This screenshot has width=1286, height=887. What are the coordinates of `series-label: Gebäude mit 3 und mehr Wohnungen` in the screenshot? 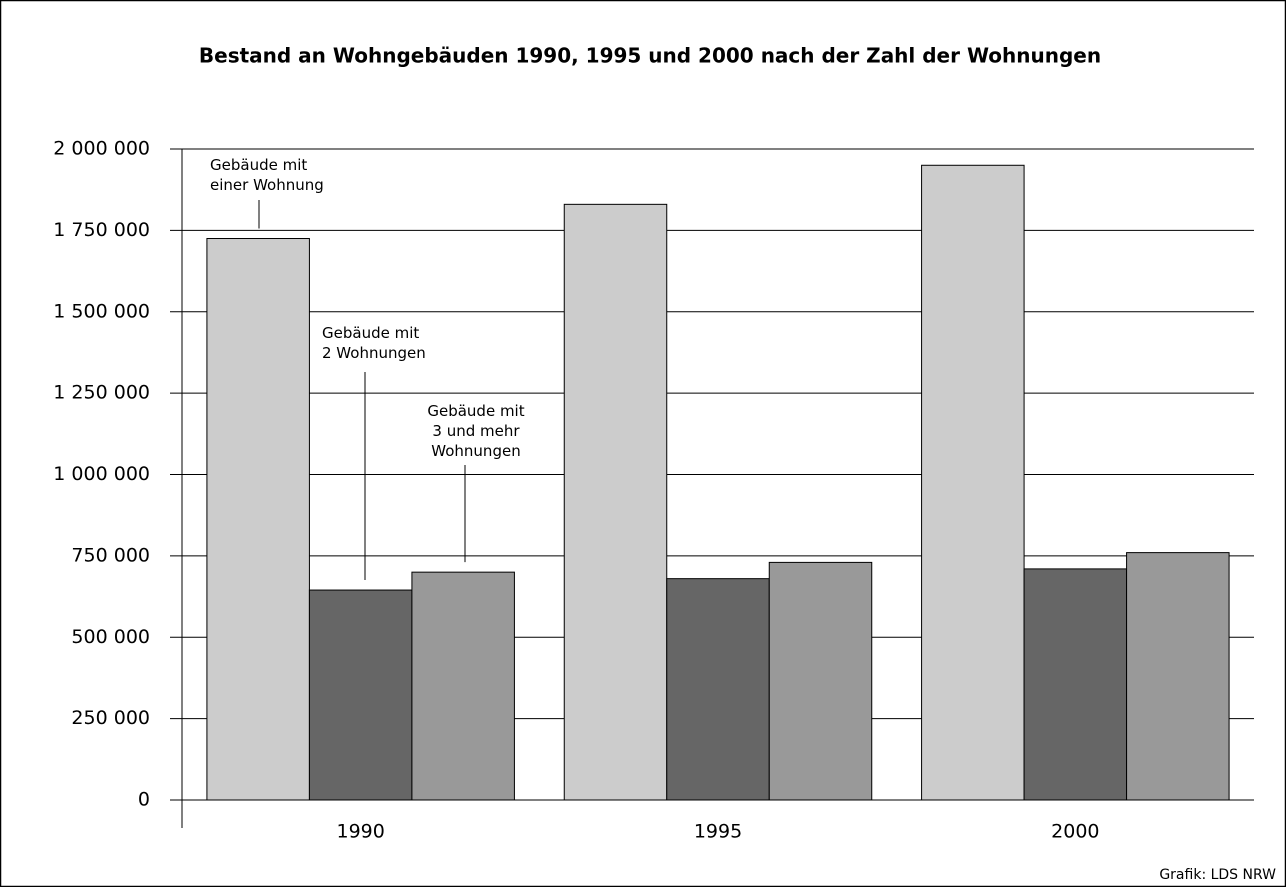 It's located at (475, 431).